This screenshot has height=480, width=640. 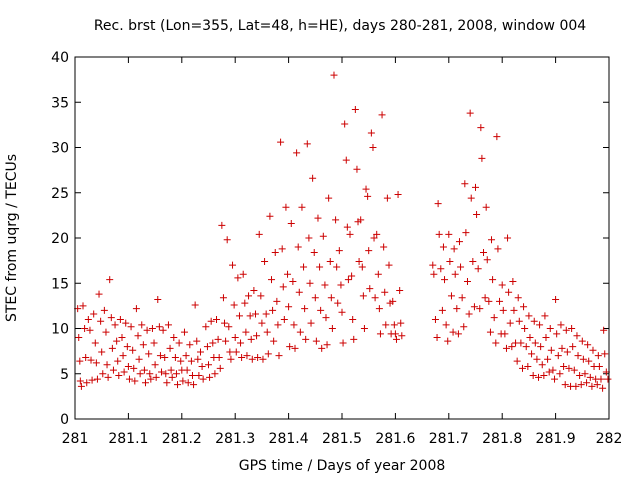 I want to click on y-tick-label: 0, so click(x=64, y=420).